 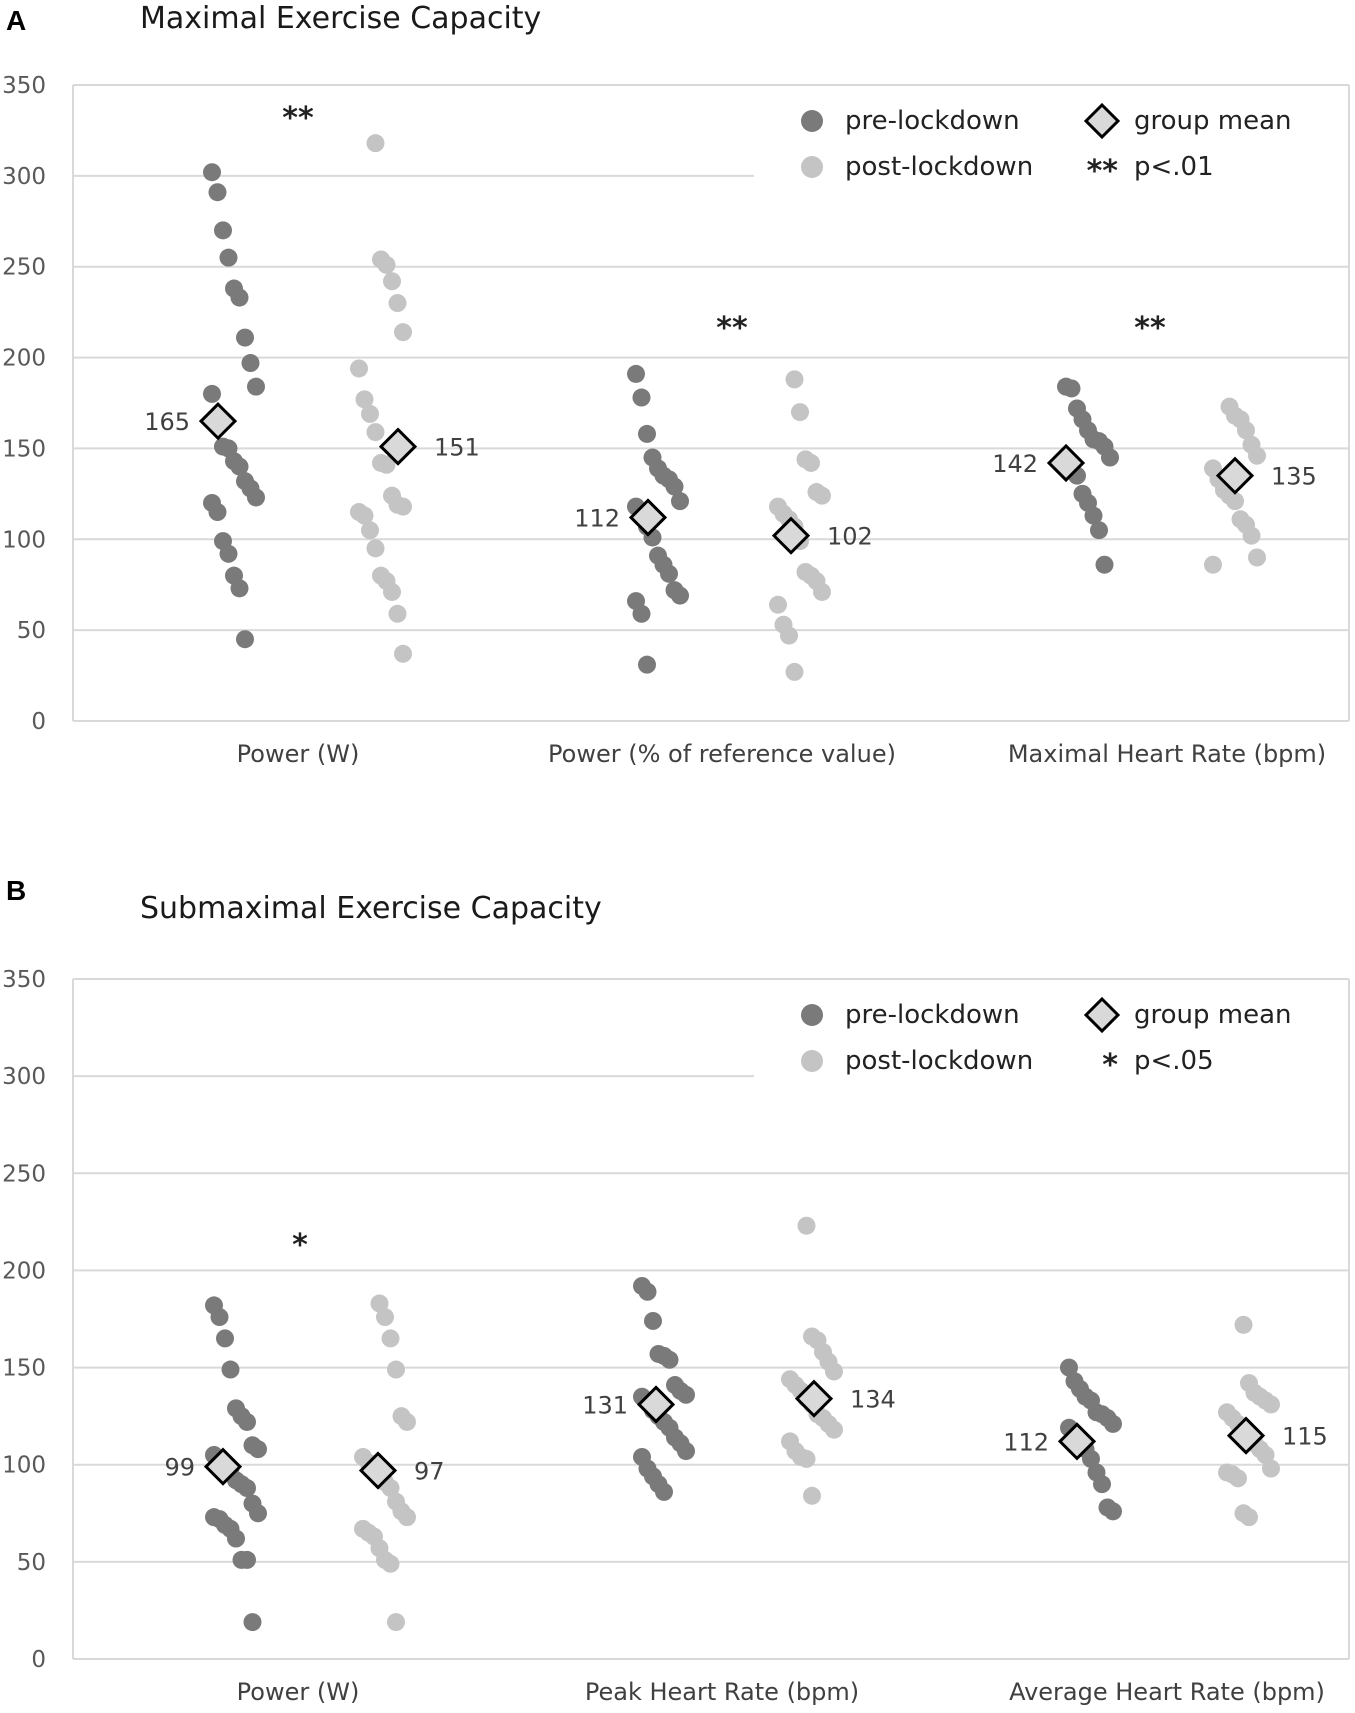 What do you see at coordinates (16, 890) in the screenshot?
I see `panel-letter: B` at bounding box center [16, 890].